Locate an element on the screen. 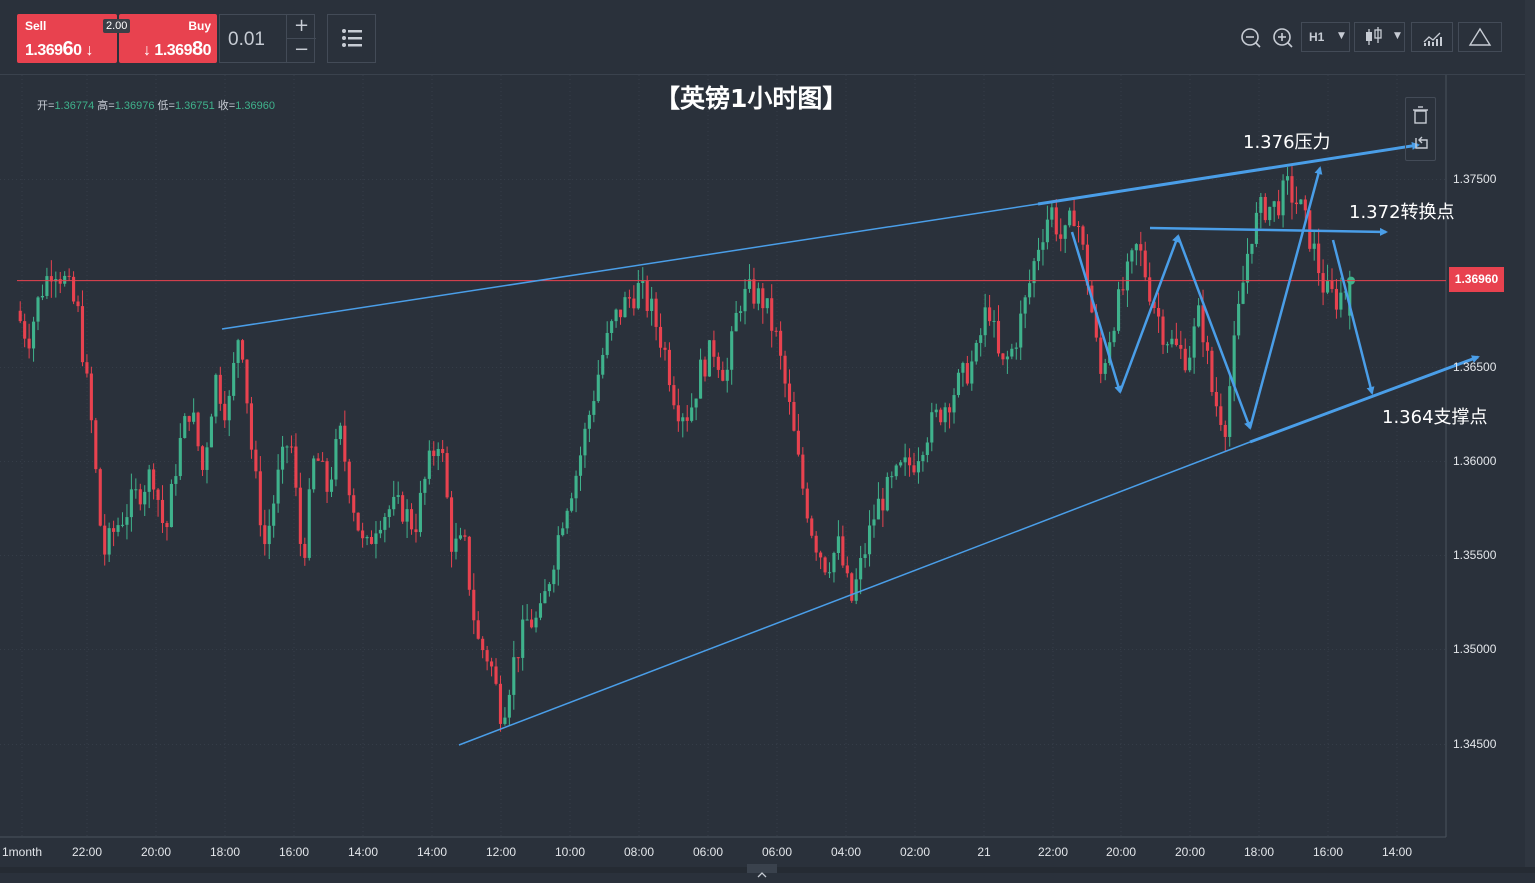 This screenshot has height=883, width=1535. down-arrow-icon: ↓ is located at coordinates (89, 50).